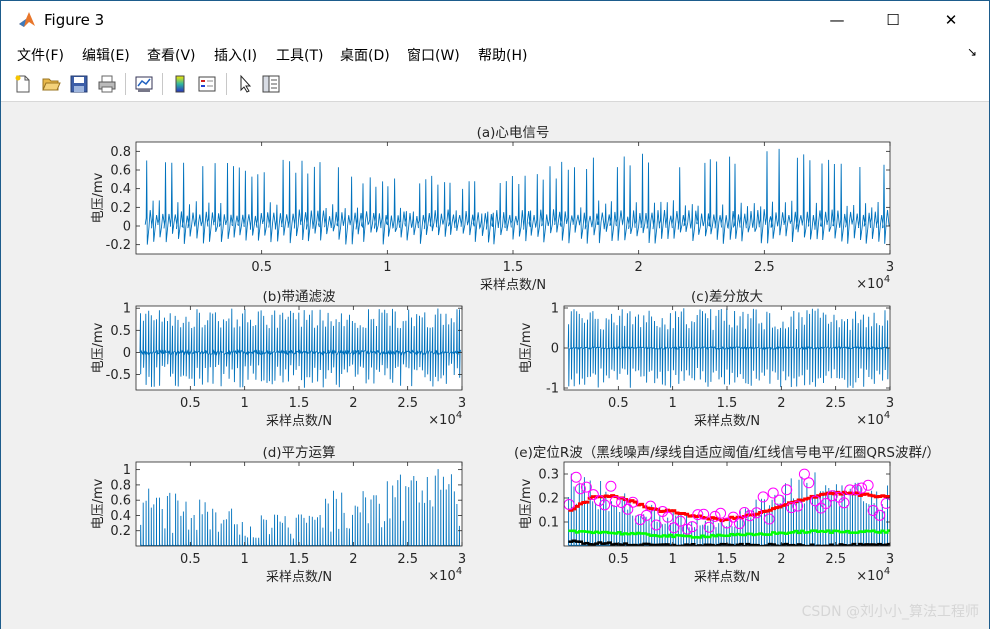  I want to click on menu-insert: 插入(I), so click(236, 56).